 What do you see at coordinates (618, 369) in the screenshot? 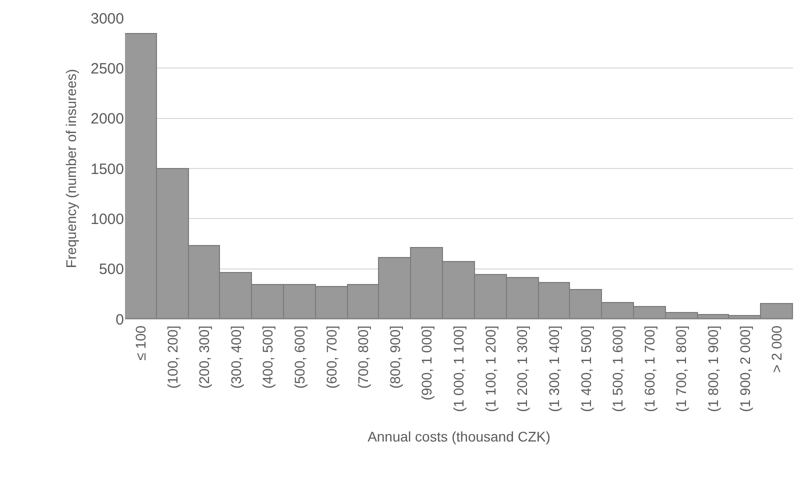
I see `x-tick-label: (1 500, 1 600]` at bounding box center [618, 369].